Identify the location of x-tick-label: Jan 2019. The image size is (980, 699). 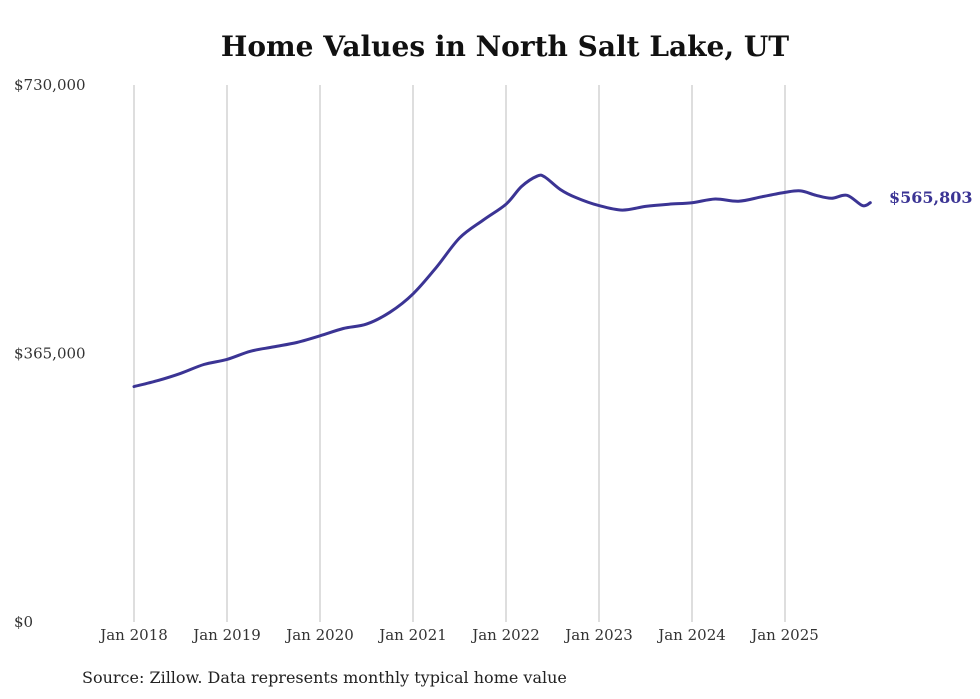
(226, 635).